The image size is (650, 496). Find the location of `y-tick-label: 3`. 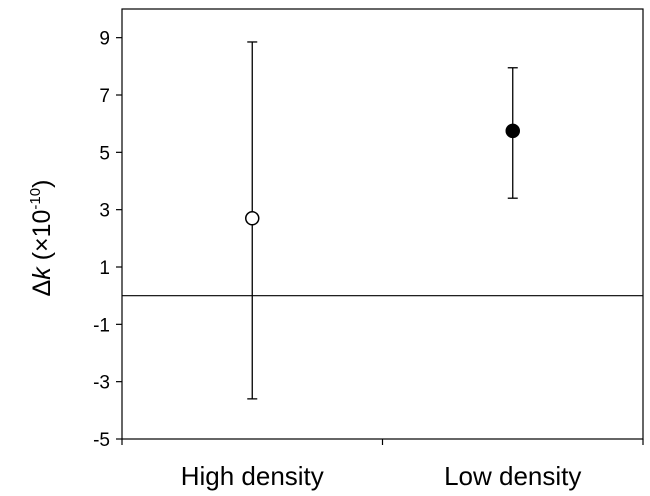

y-tick-label: 3 is located at coordinates (104, 211).